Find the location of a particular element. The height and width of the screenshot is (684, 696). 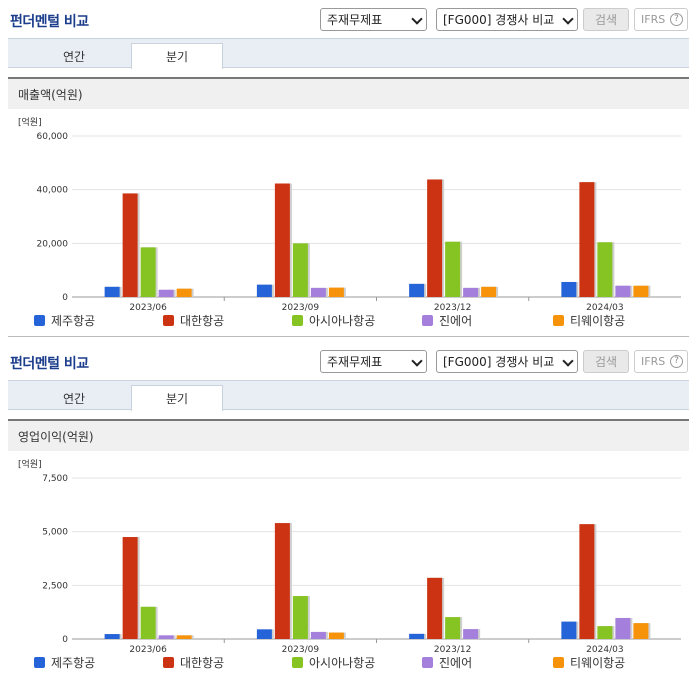

y-tick-label: 20,000 is located at coordinates (53, 244).